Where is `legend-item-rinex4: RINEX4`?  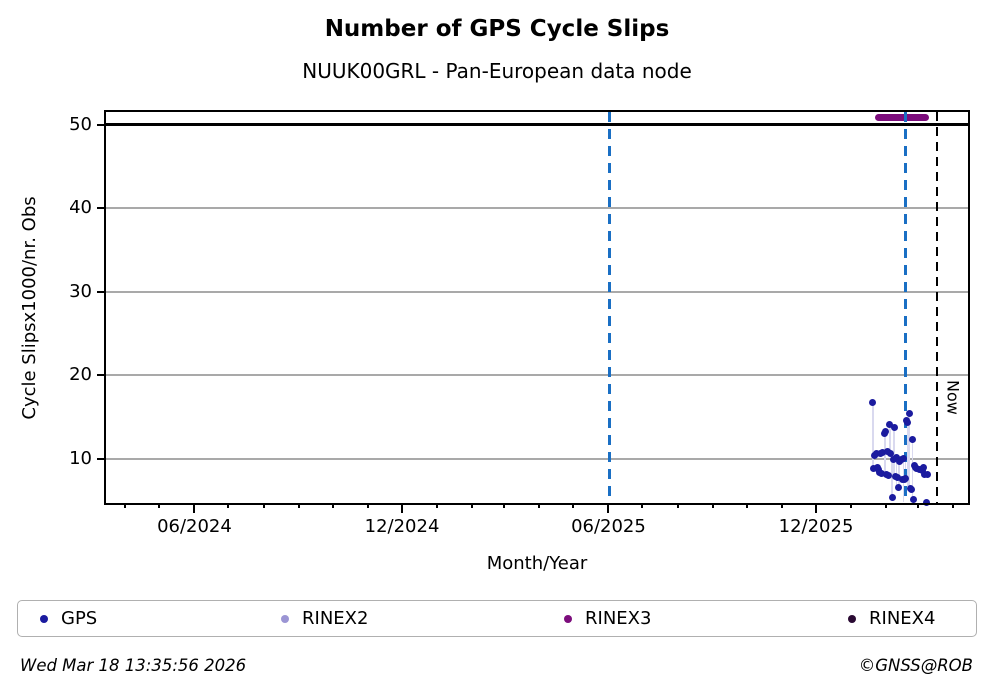
legend-item-rinex4: RINEX4 is located at coordinates (891, 619).